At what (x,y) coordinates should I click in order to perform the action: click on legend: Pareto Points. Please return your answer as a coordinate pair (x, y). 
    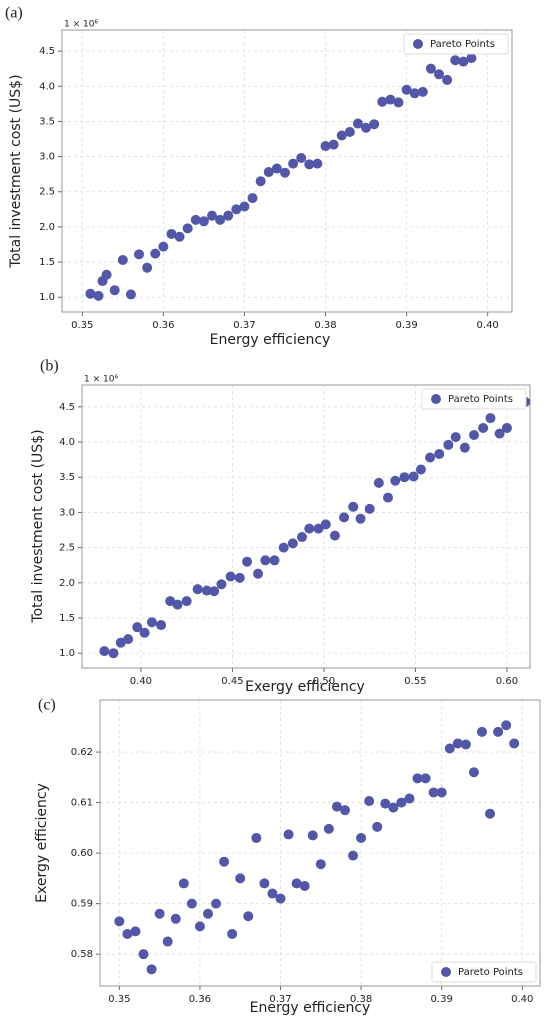
    Looking at the image, I should click on (474, 399).